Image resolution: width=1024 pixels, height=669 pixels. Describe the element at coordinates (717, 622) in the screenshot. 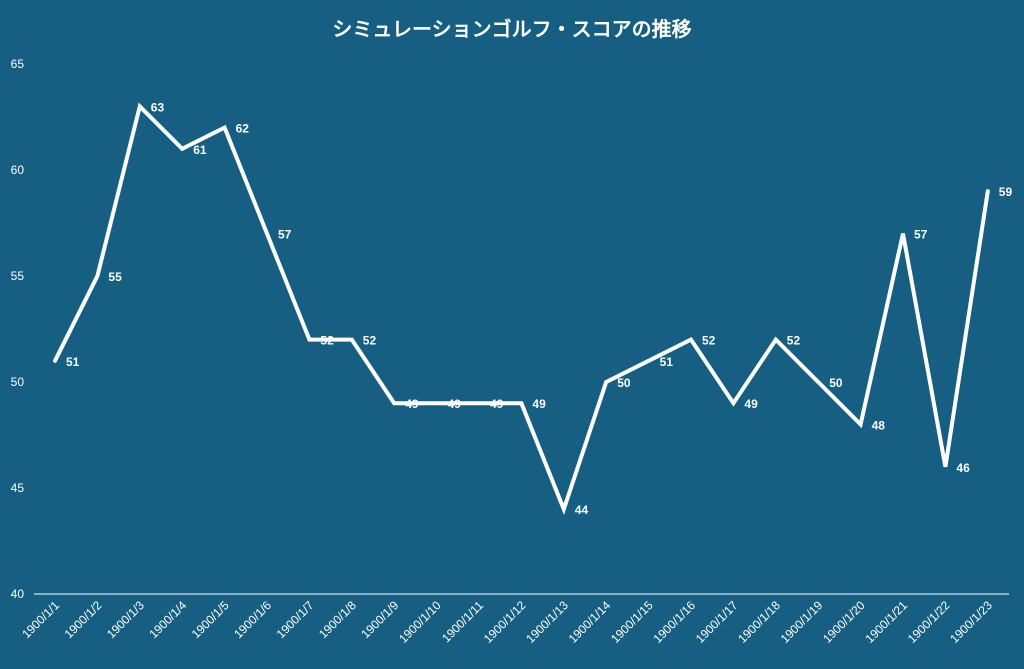

I see `x-tick-label: 1900/1/17` at that location.